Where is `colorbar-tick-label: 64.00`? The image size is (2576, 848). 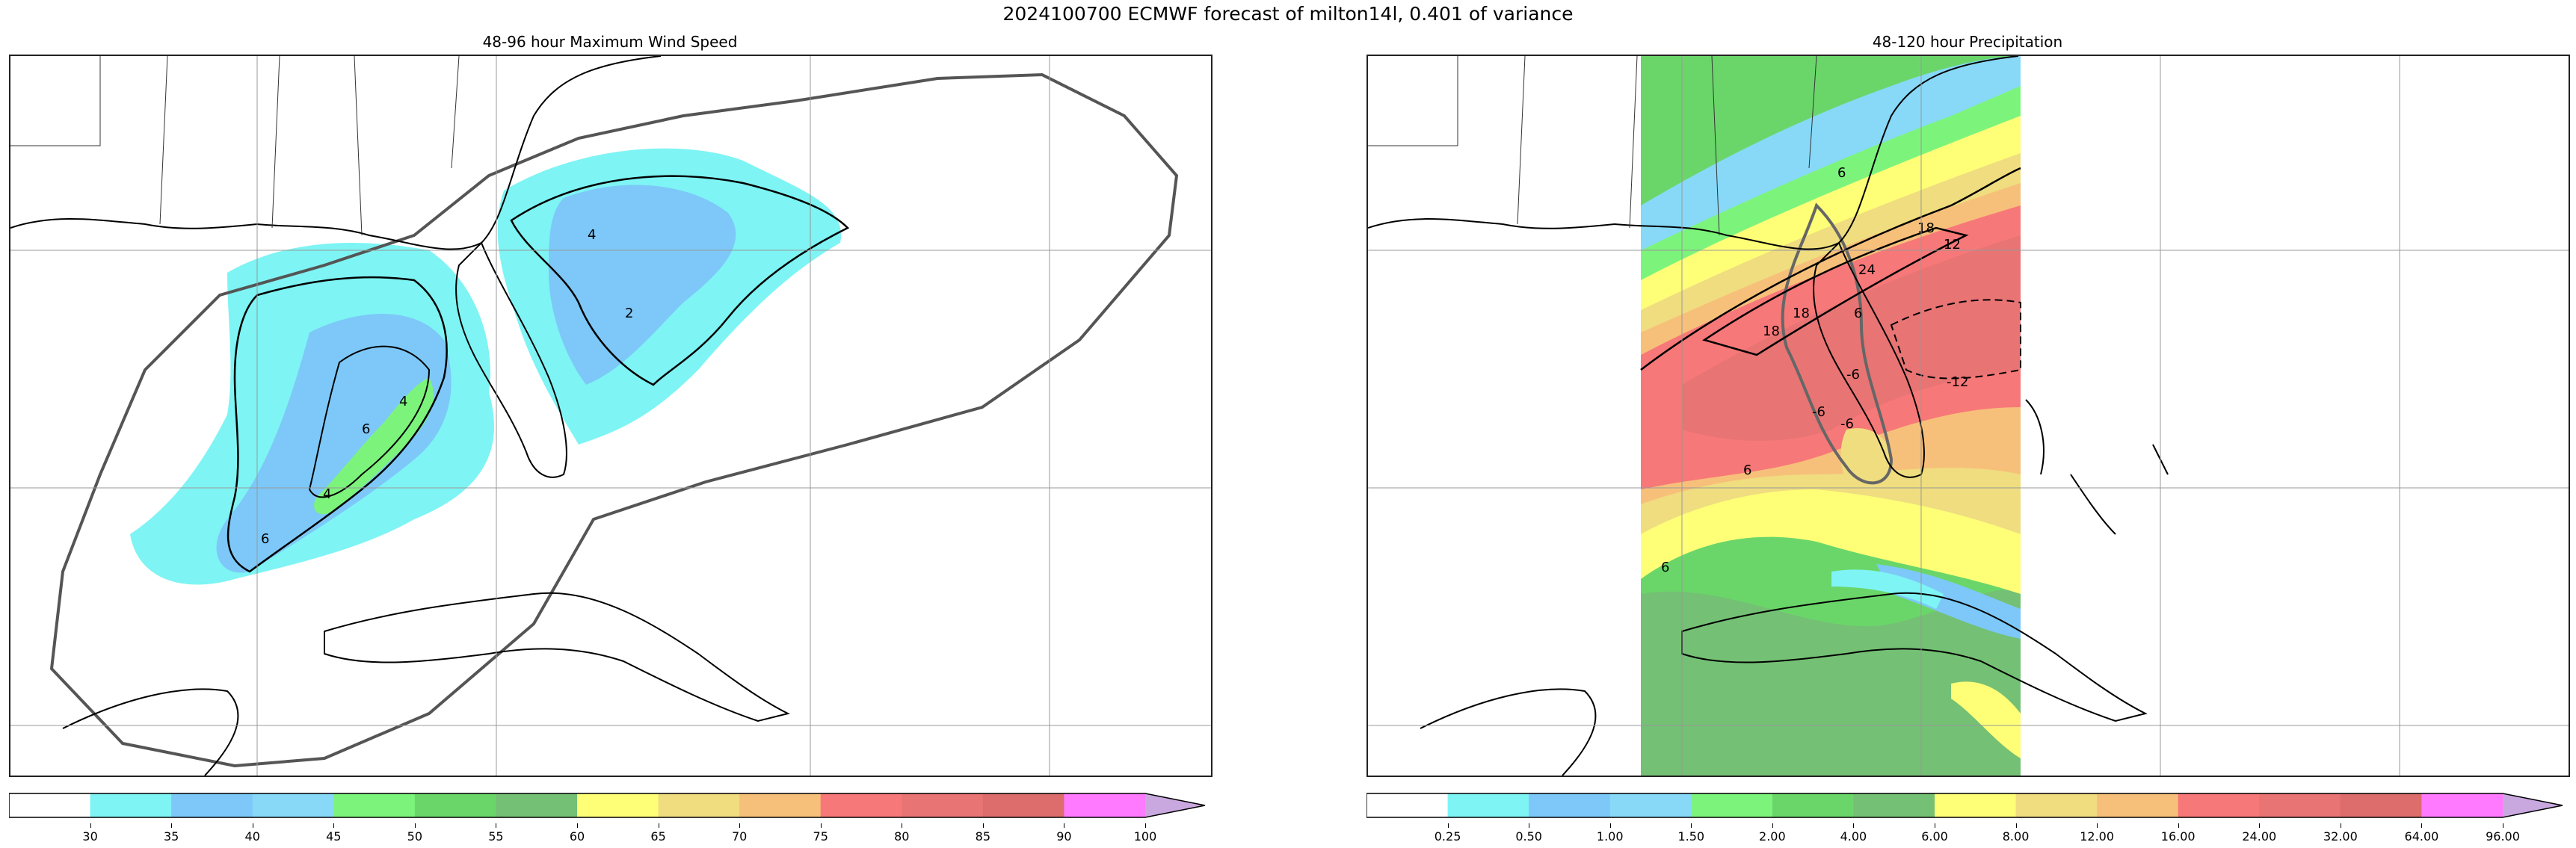 colorbar-tick-label: 64.00 is located at coordinates (2421, 836).